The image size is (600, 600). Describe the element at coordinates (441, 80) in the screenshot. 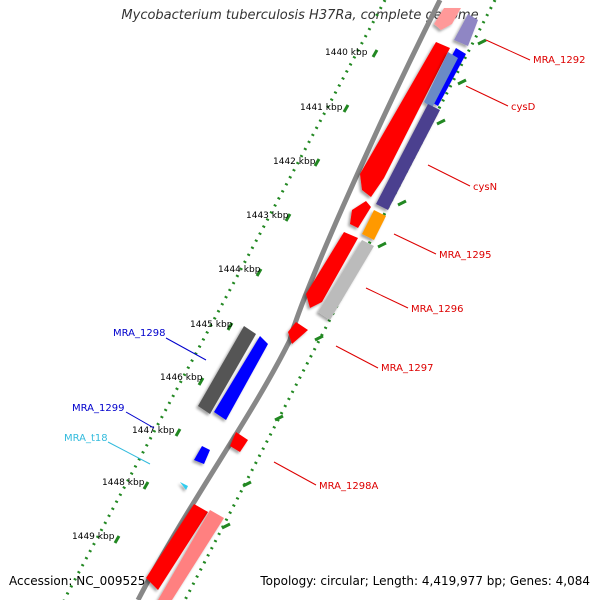

I see `gene-arrow-cysd-light` at that location.